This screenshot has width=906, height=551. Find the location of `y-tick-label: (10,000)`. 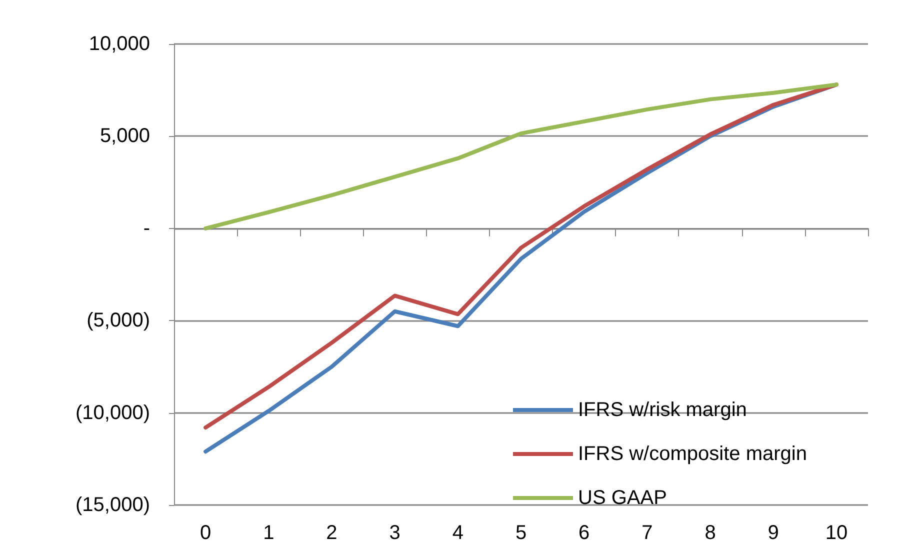

y-tick-label: (10,000) is located at coordinates (113, 413).